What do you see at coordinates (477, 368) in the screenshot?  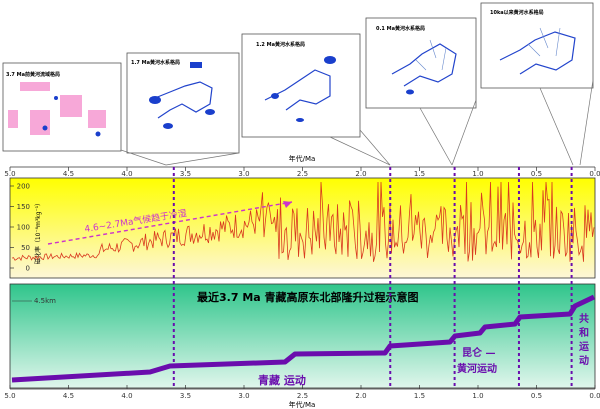 I see `label-kunlun-2: 黄河运动` at bounding box center [477, 368].